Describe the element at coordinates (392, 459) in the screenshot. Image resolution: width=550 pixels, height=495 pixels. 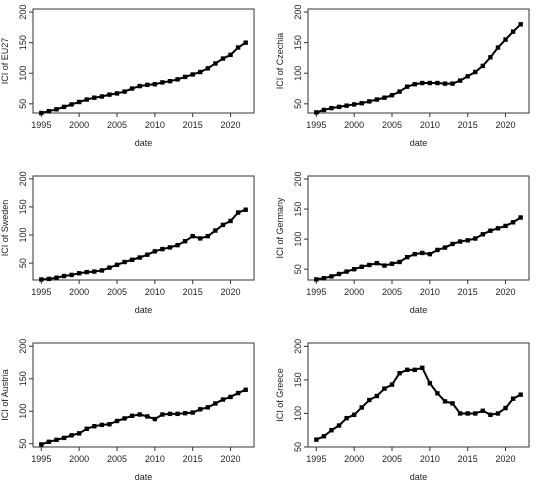
I see `x-tick-label: 2005` at that location.